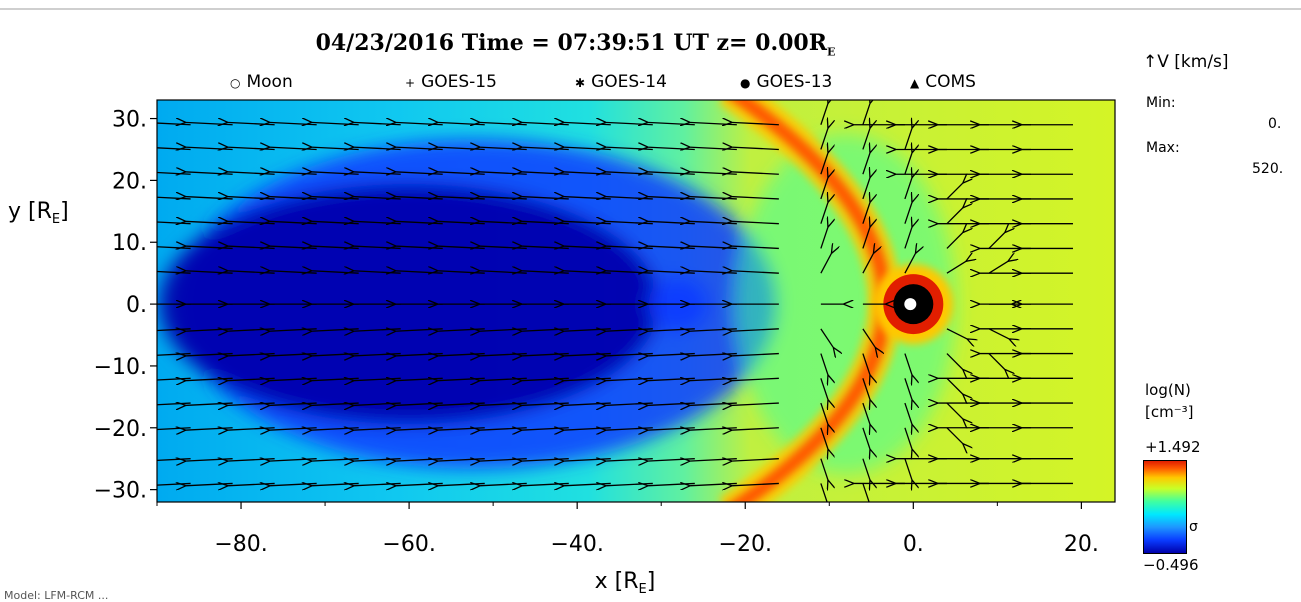  What do you see at coordinates (1274, 124) in the screenshot?
I see `velocity-min-value: 0.` at bounding box center [1274, 124].